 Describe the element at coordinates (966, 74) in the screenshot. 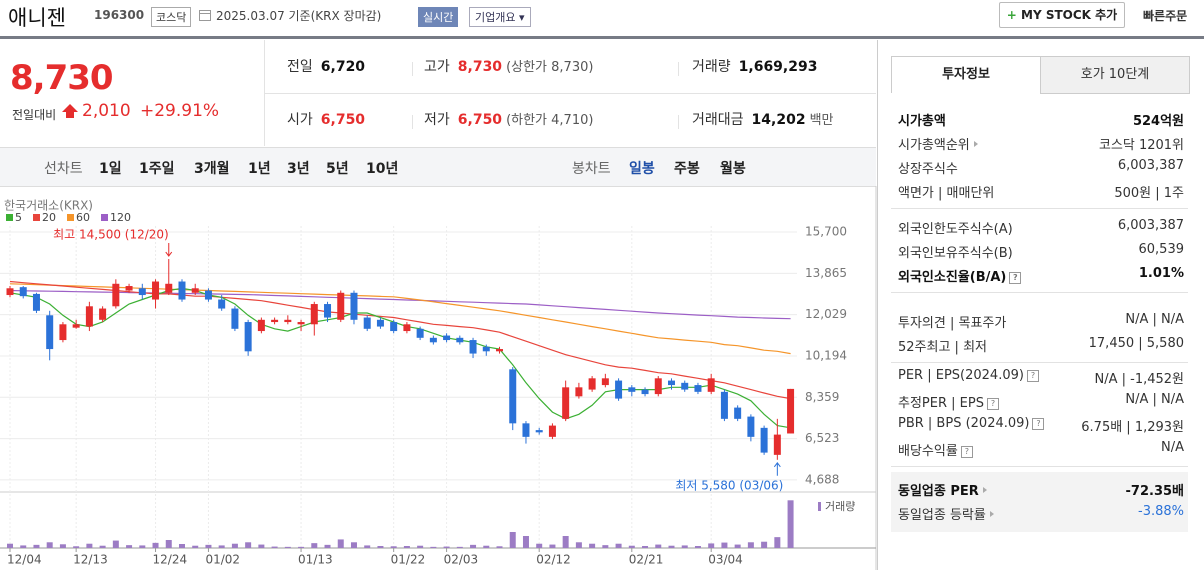

I see `tab: 투자정보` at that location.